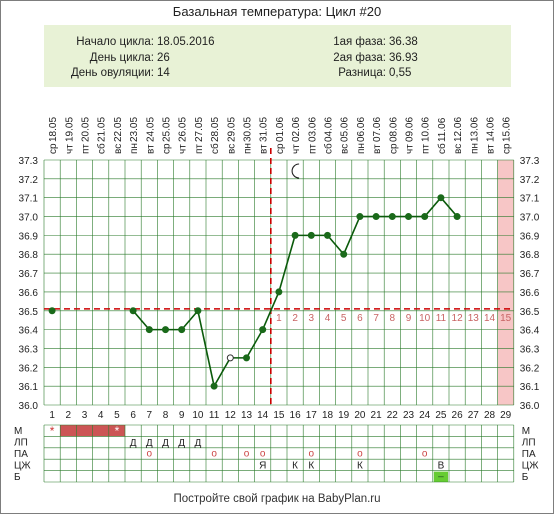 Image resolution: width=554 pixels, height=514 pixels. Describe the element at coordinates (360, 415) in the screenshot. I see `day-number: 20` at that location.